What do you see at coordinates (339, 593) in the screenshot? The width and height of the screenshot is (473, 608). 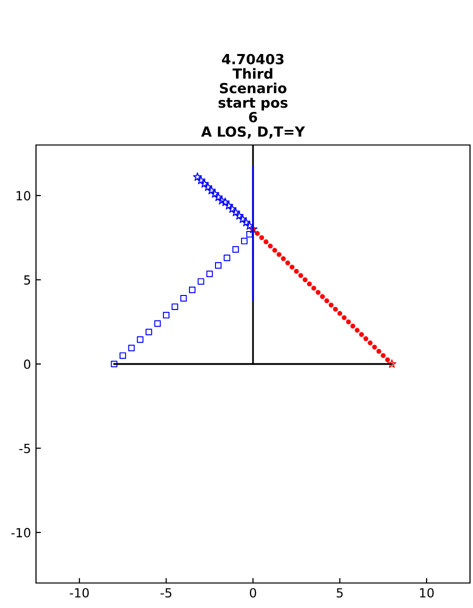 I see `x-tick-label: 5` at bounding box center [339, 593].